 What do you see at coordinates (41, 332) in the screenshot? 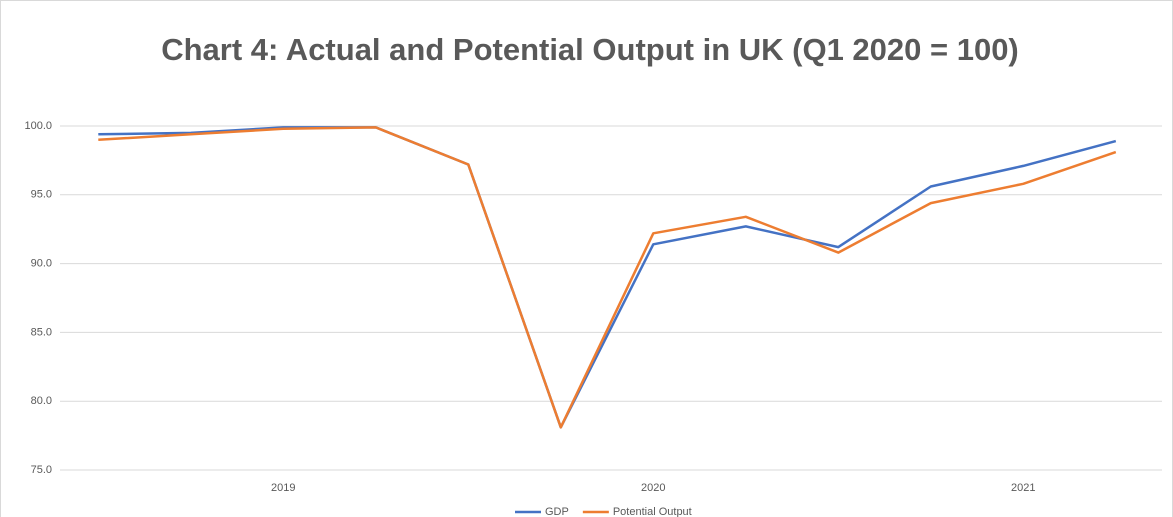
I see `y-tick-label: 85.0` at bounding box center [41, 332].